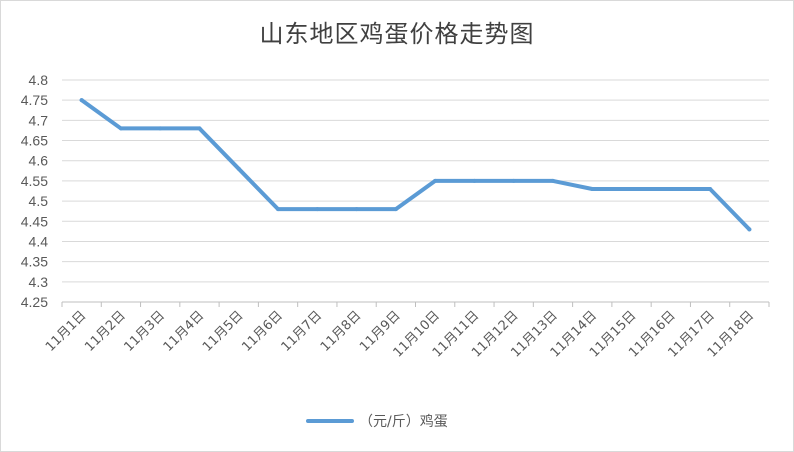 The image size is (794, 452). What do you see at coordinates (403, 421) in the screenshot?
I see `legend-label: （元/斤）鸡蛋` at bounding box center [403, 421].